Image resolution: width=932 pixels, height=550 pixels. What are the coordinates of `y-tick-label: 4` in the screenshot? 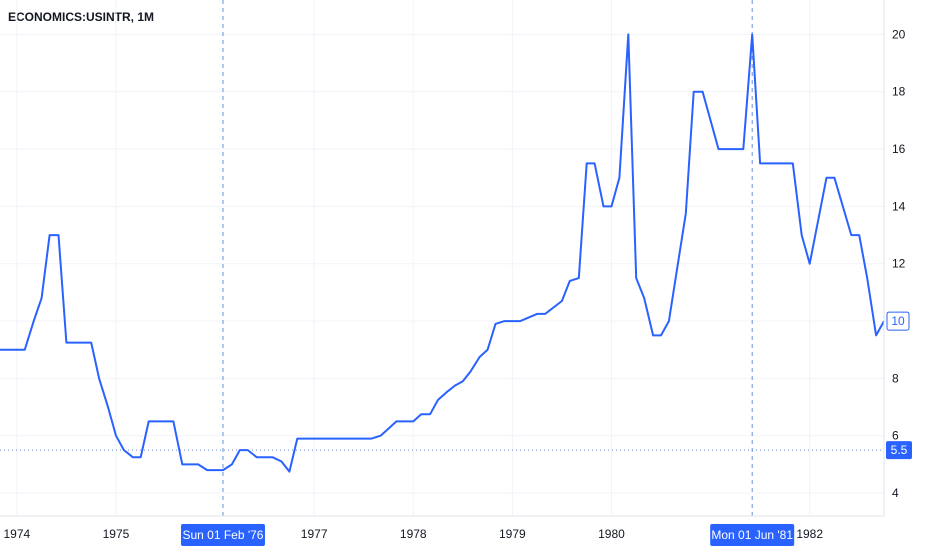 It's located at (895, 493).